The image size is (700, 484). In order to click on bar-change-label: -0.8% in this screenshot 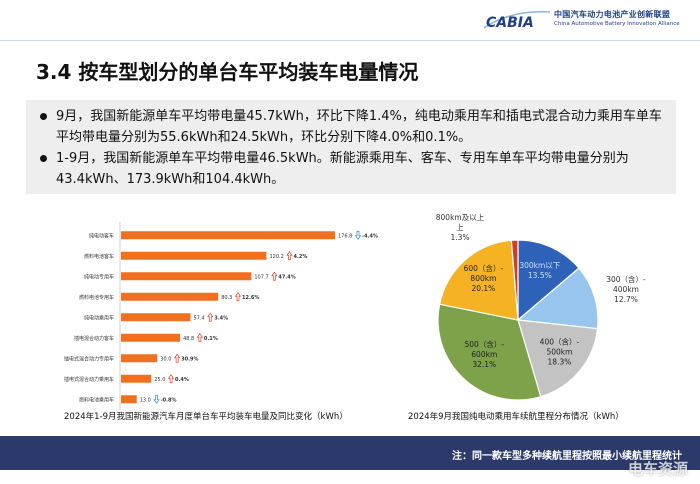, I will do `click(169, 400)`.